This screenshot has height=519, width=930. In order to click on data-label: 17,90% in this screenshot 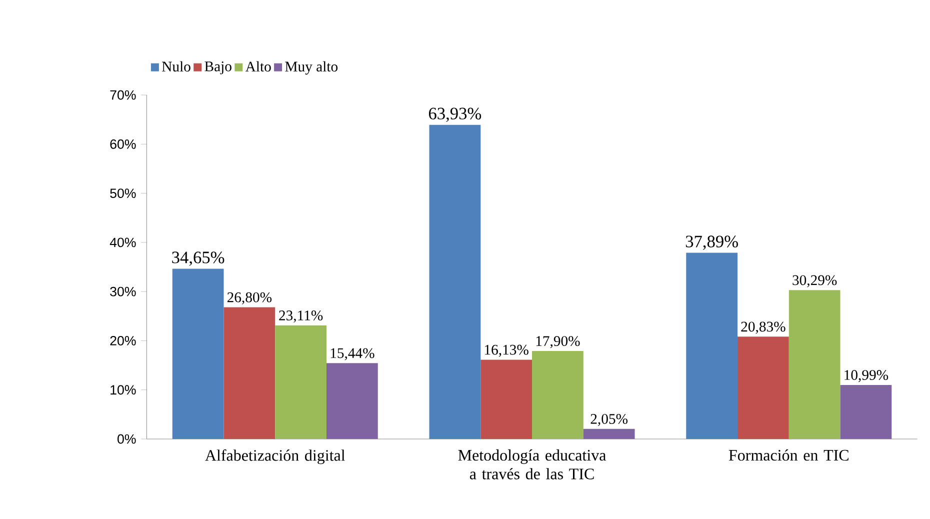, I will do `click(558, 342)`.